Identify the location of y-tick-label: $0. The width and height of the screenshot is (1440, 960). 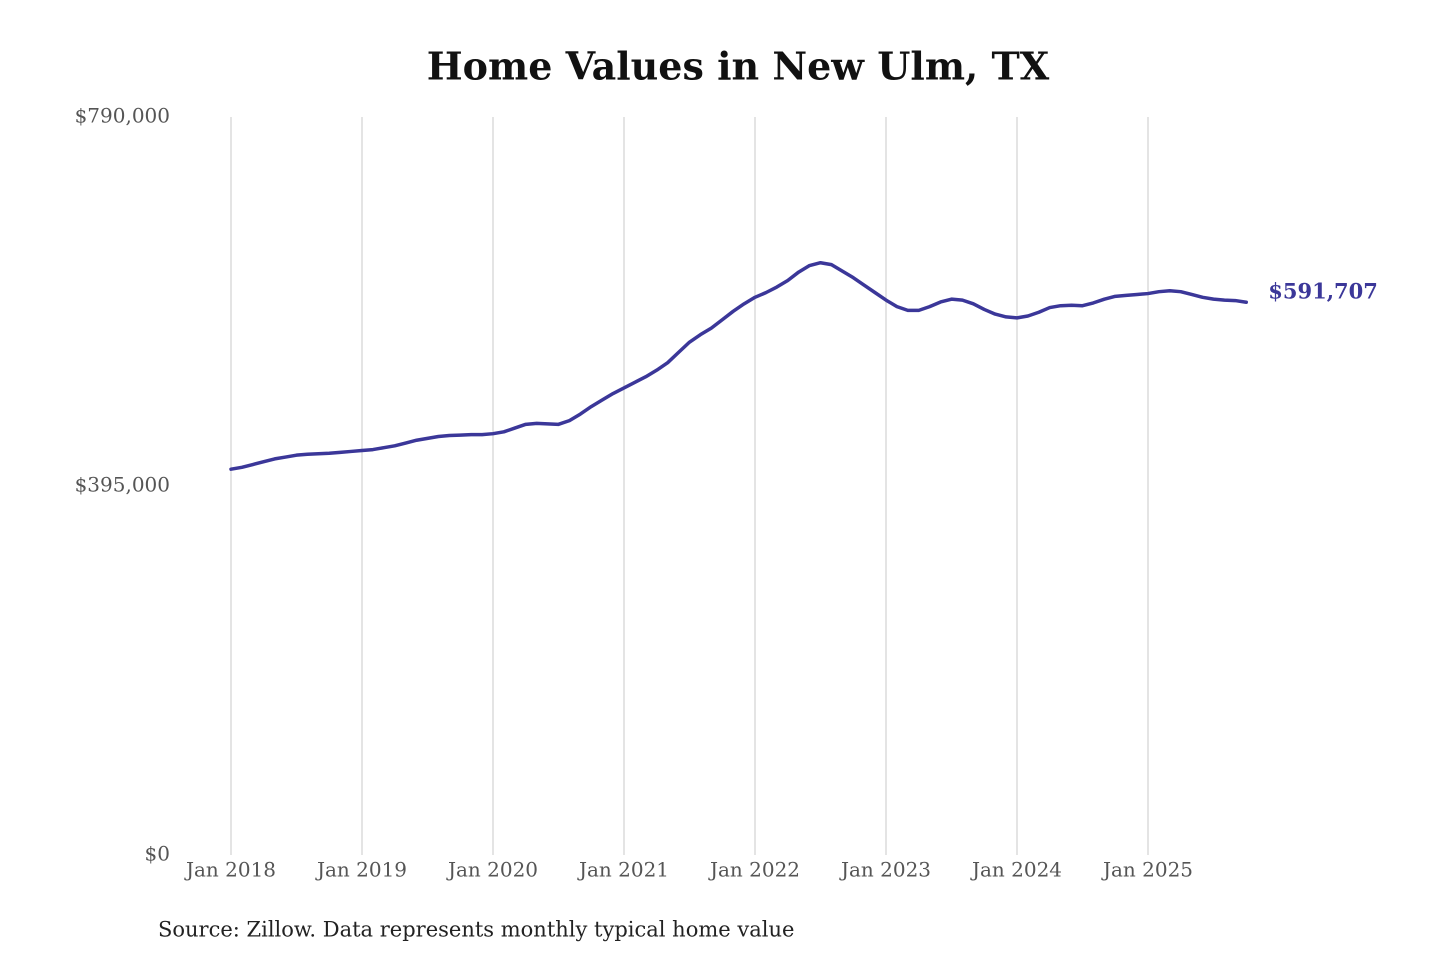
(157, 854).